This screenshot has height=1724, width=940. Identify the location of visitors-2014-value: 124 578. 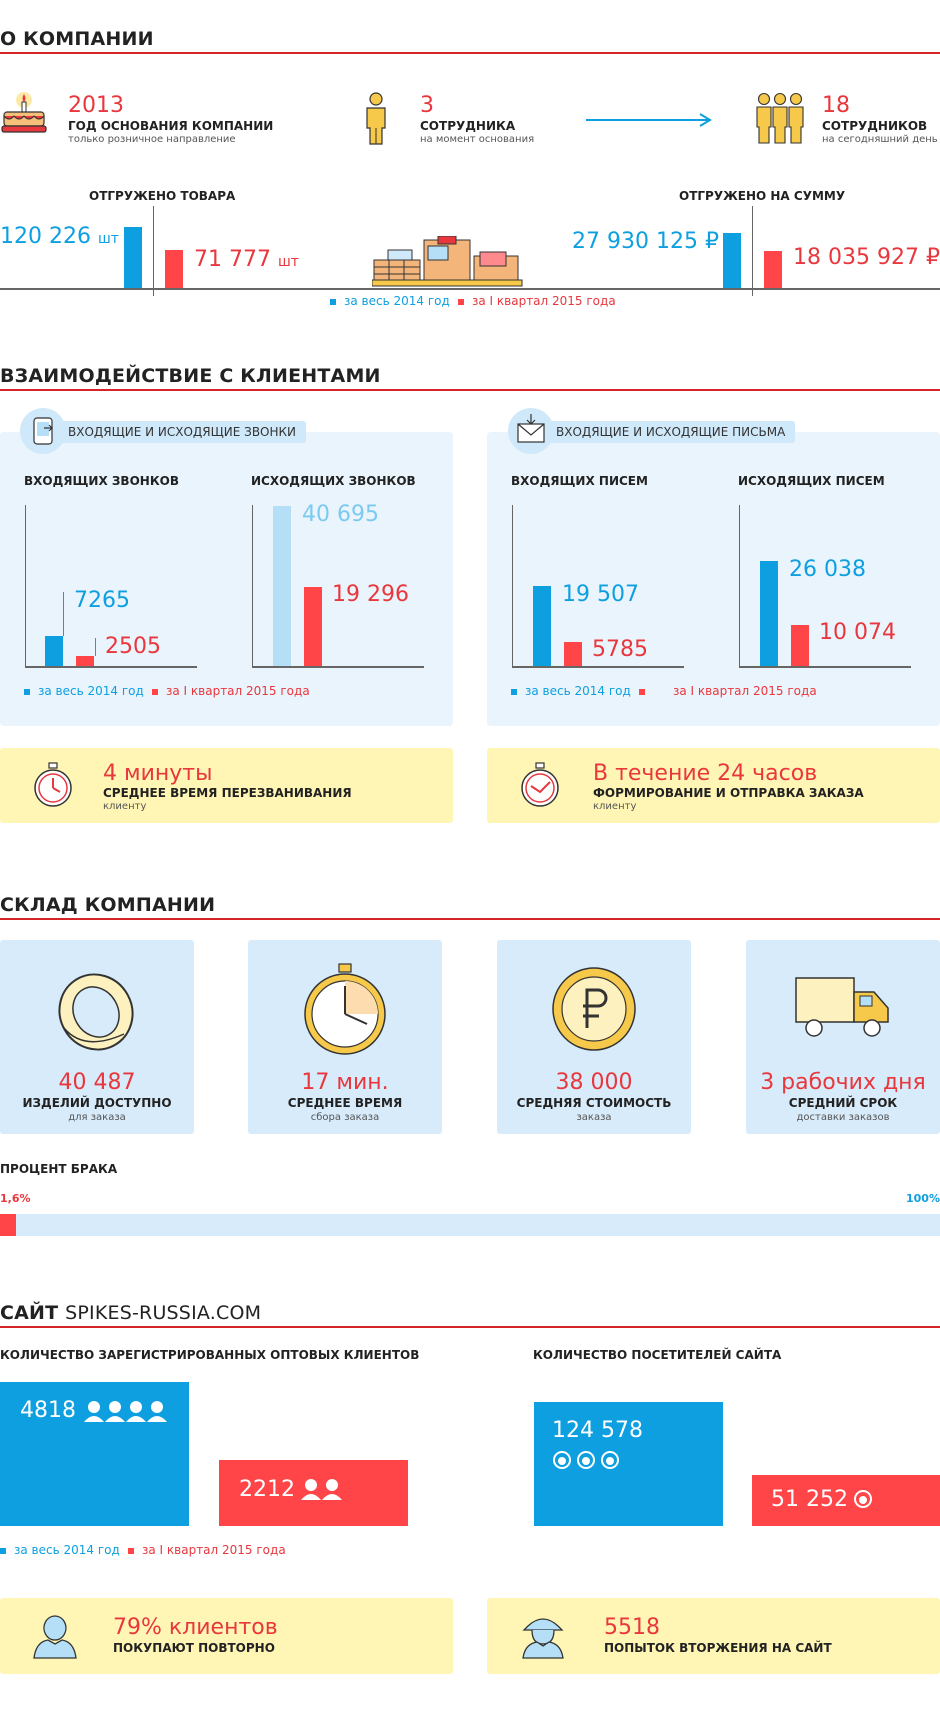
(597, 1430).